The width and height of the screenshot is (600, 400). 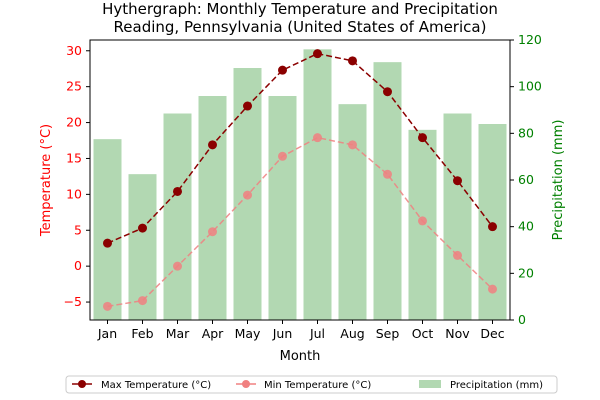 What do you see at coordinates (526, 132) in the screenshot?
I see `y-right-tick-label: 80` at bounding box center [526, 132].